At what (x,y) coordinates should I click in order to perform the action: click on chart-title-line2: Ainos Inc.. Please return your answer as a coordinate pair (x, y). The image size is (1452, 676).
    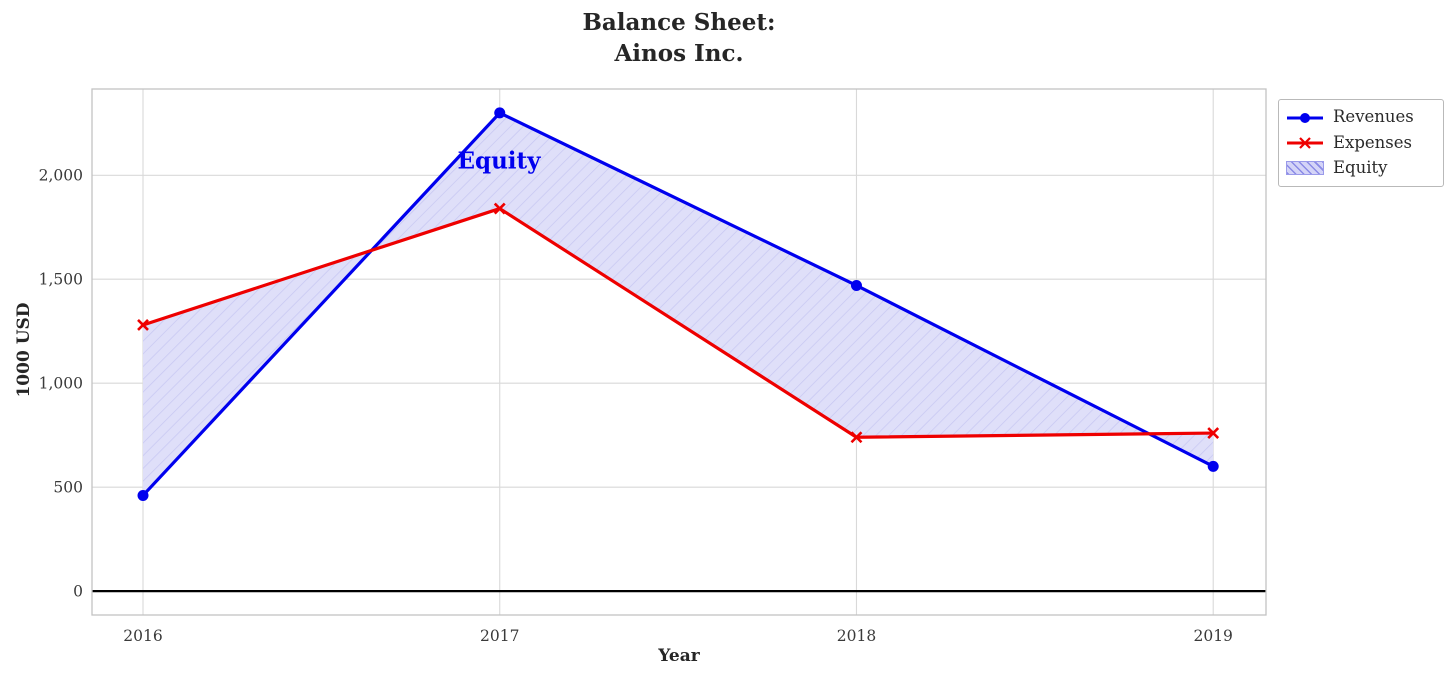
    Looking at the image, I should click on (679, 53).